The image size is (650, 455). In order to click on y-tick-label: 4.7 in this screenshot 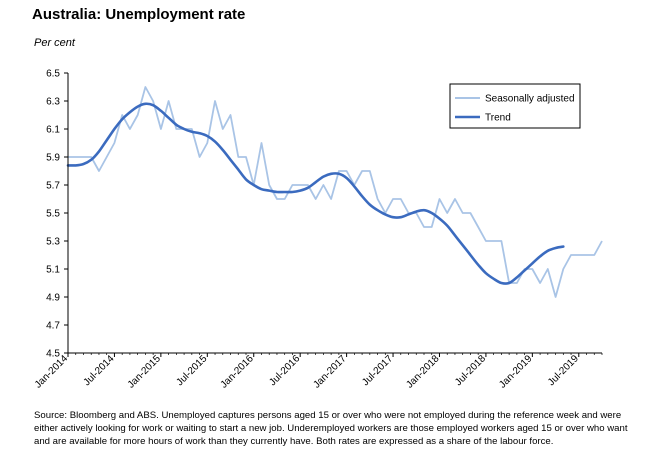, I will do `click(53, 326)`.